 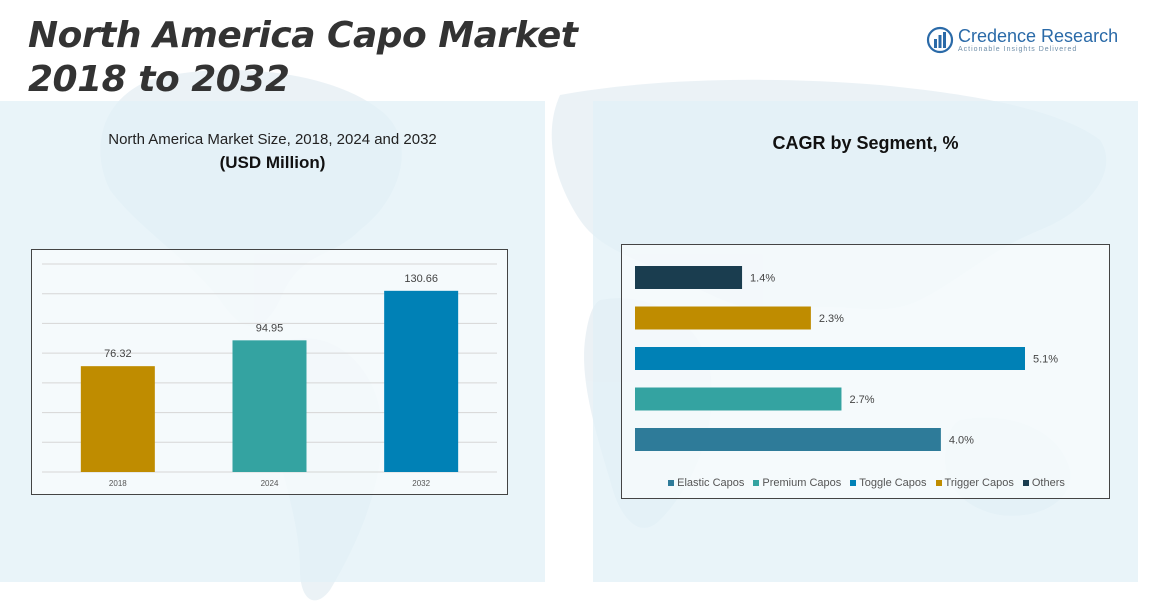 What do you see at coordinates (831, 319) in the screenshot?
I see `hbar-value-label: 2.3%` at bounding box center [831, 319].